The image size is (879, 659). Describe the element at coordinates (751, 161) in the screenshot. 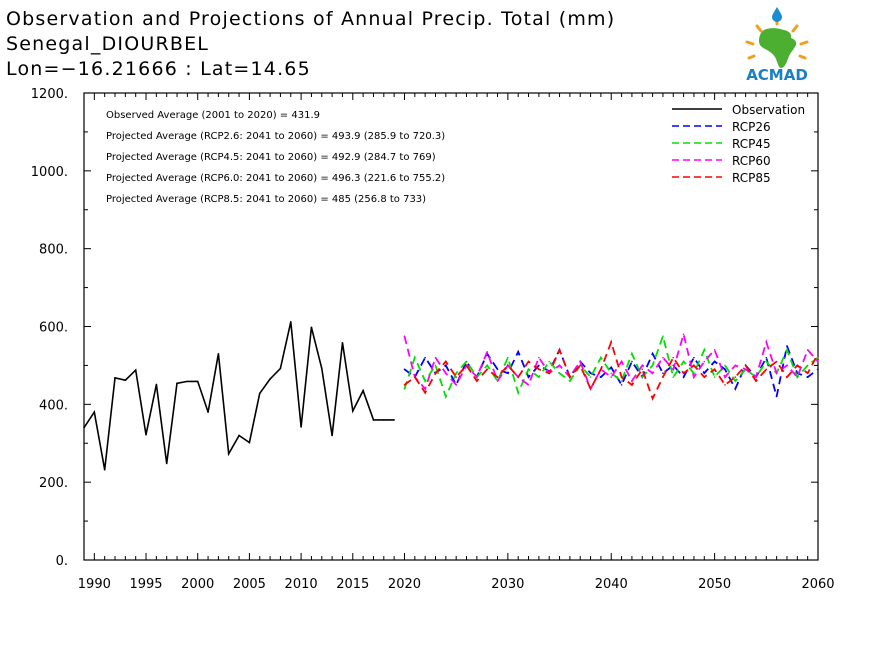

I see `legend-label: RCP60` at that location.